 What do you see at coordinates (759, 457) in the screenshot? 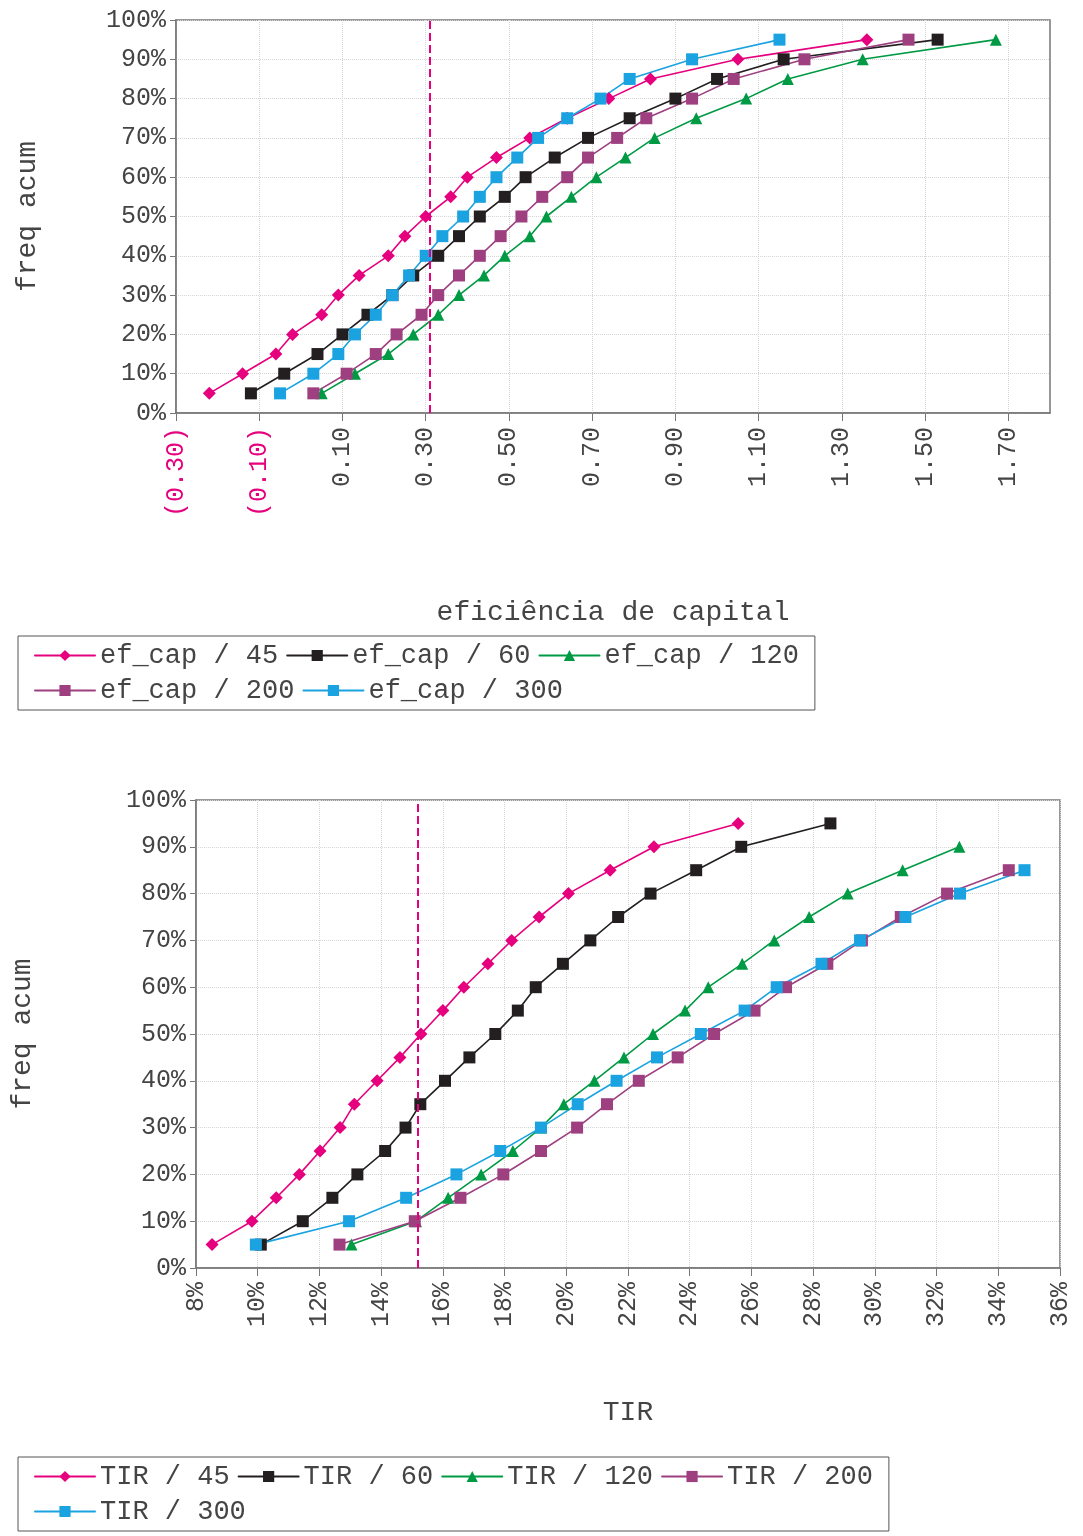
I see `x-tick-label: 1.10` at bounding box center [759, 457].